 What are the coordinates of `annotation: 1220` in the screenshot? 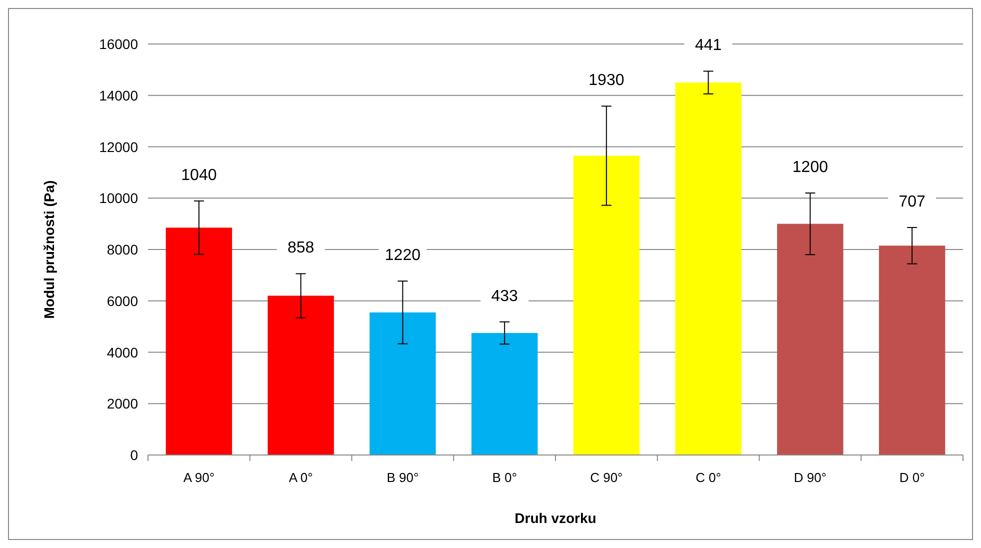 It's located at (402, 255).